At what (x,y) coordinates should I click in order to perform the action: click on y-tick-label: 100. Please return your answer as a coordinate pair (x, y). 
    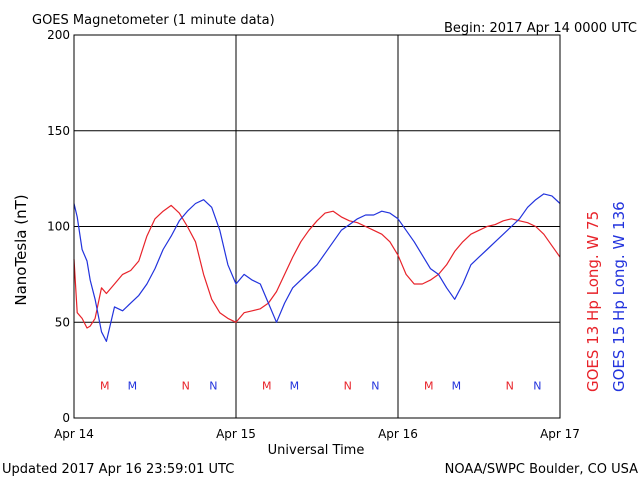
    Looking at the image, I should click on (58, 227).